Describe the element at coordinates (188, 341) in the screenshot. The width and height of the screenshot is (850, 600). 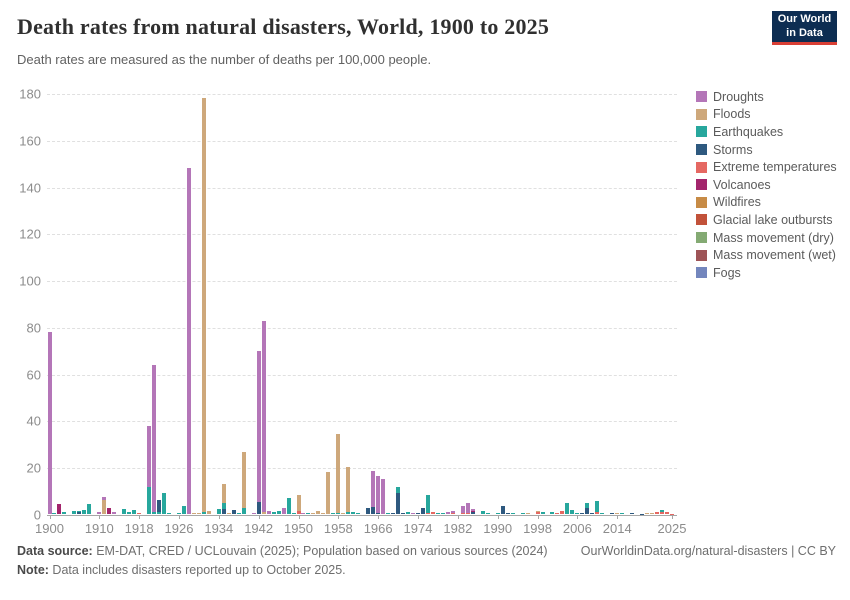
I see `bar-1928` at that location.